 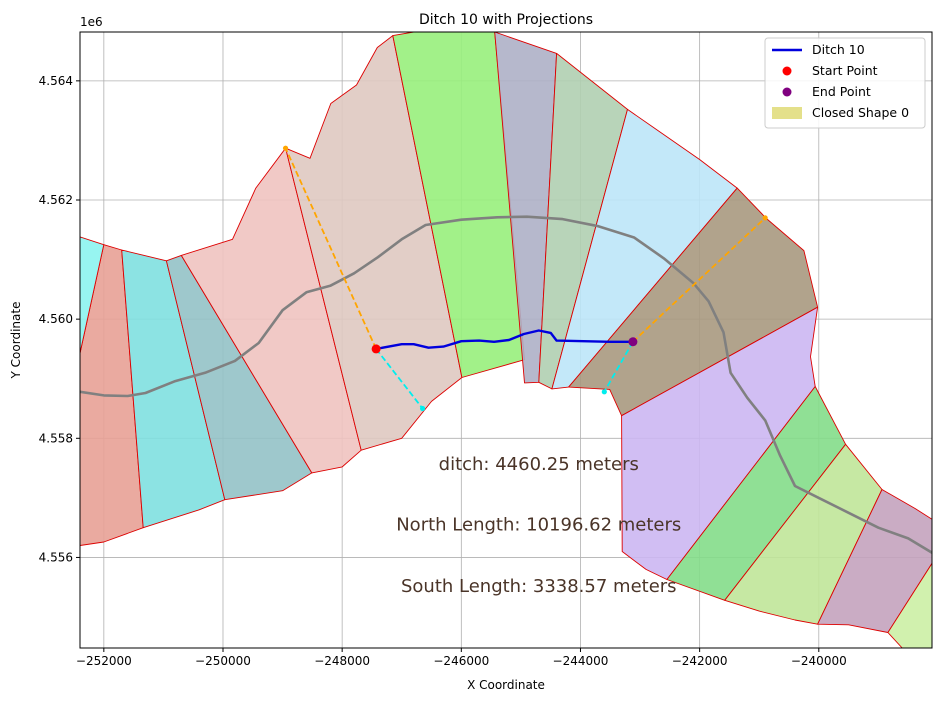 I want to click on ditch-line, so click(x=504, y=340).